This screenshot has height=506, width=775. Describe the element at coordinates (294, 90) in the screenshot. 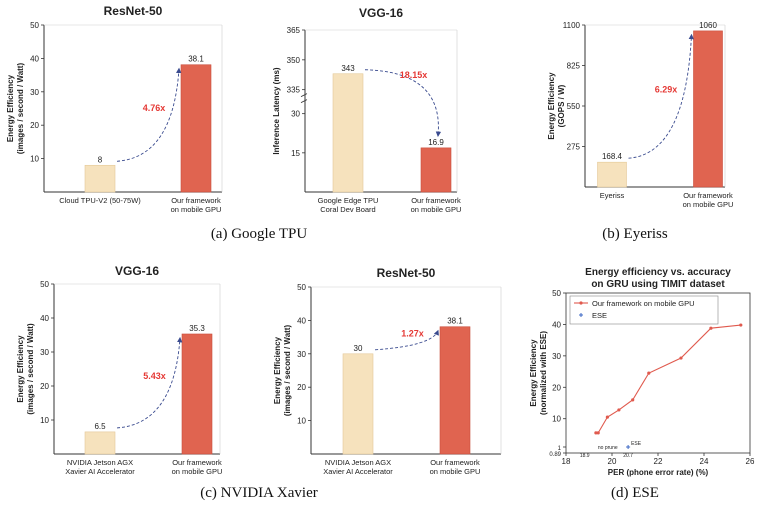

I see `y-tick-label: 335` at that location.